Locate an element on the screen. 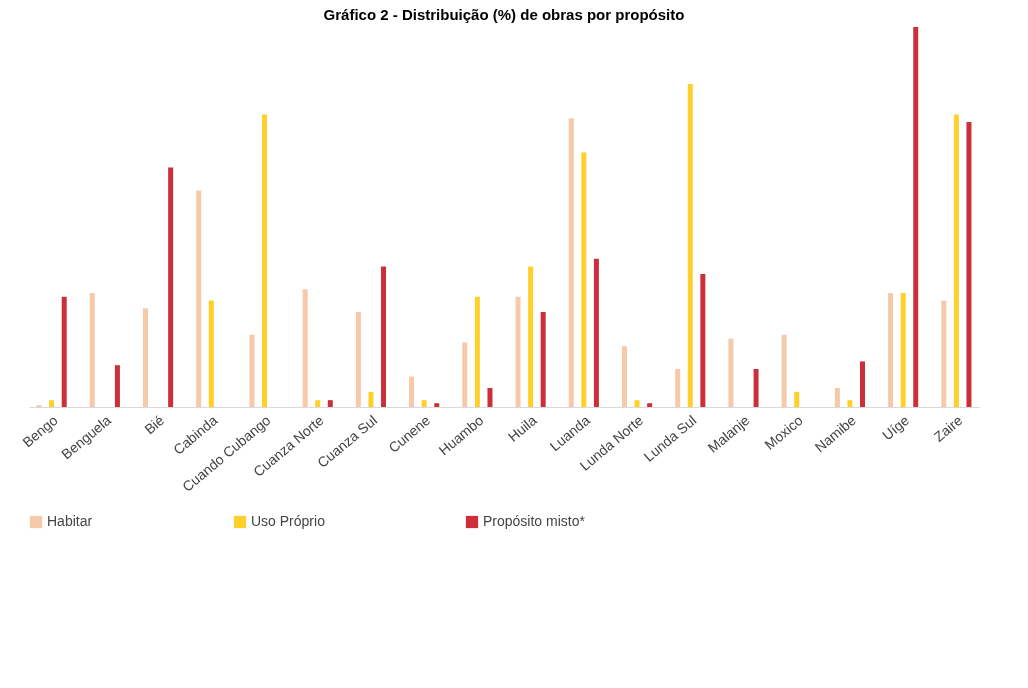  legend-label: Uso Próprio is located at coordinates (288, 521).